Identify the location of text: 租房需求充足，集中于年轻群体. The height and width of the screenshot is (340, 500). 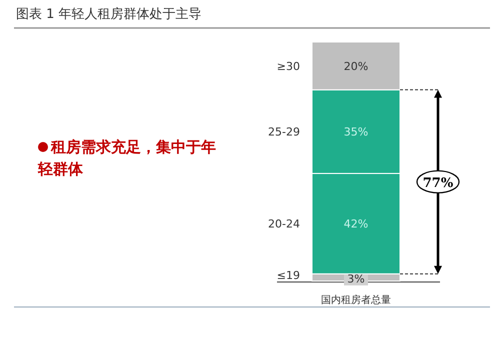
(127, 158).